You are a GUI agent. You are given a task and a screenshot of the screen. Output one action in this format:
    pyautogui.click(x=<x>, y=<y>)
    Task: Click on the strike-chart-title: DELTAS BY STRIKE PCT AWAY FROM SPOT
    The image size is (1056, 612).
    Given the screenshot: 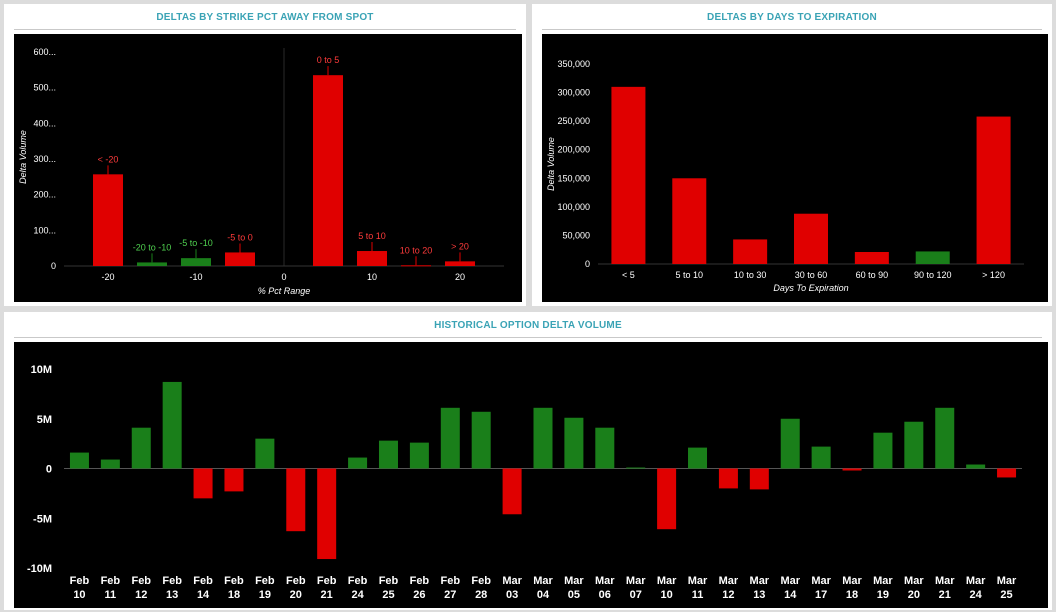 What is the action you would take?
    pyautogui.click(x=265, y=17)
    